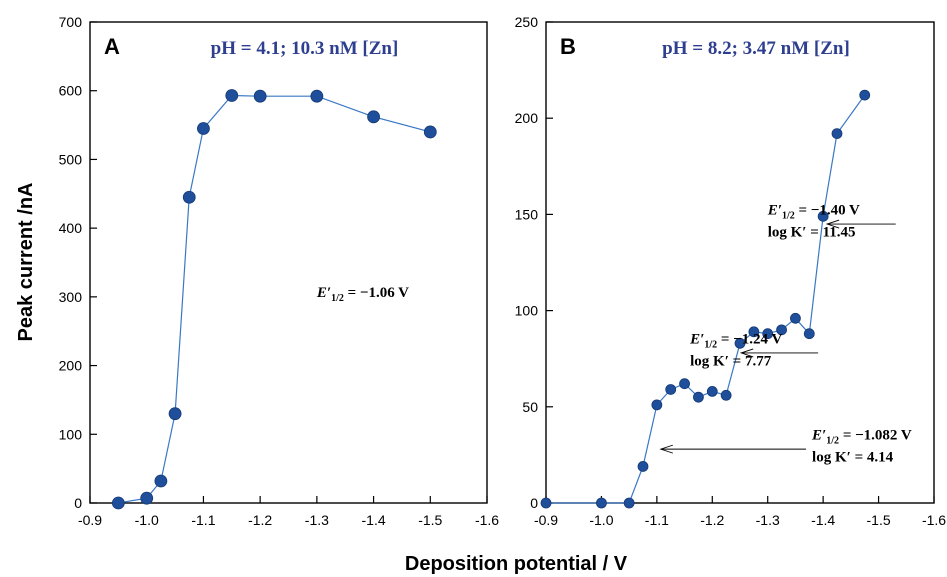  What do you see at coordinates (26, 262) in the screenshot?
I see `y-axis-title: Peak current /nA` at bounding box center [26, 262].